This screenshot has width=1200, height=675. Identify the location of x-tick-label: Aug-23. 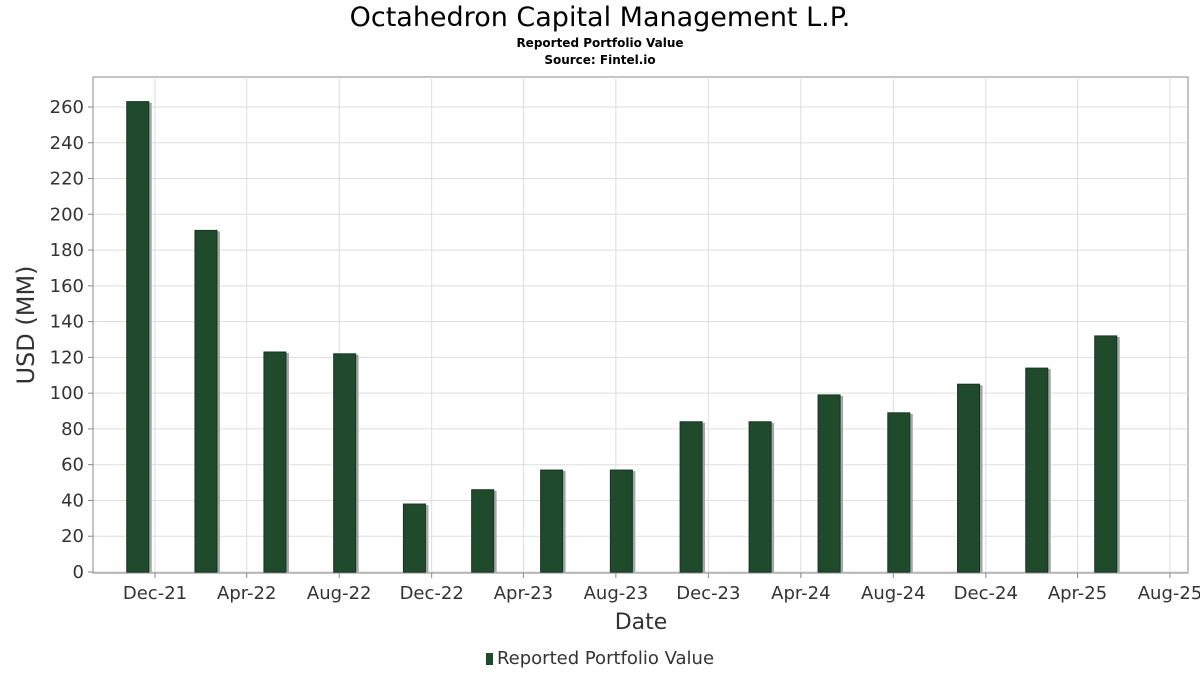
(616, 593).